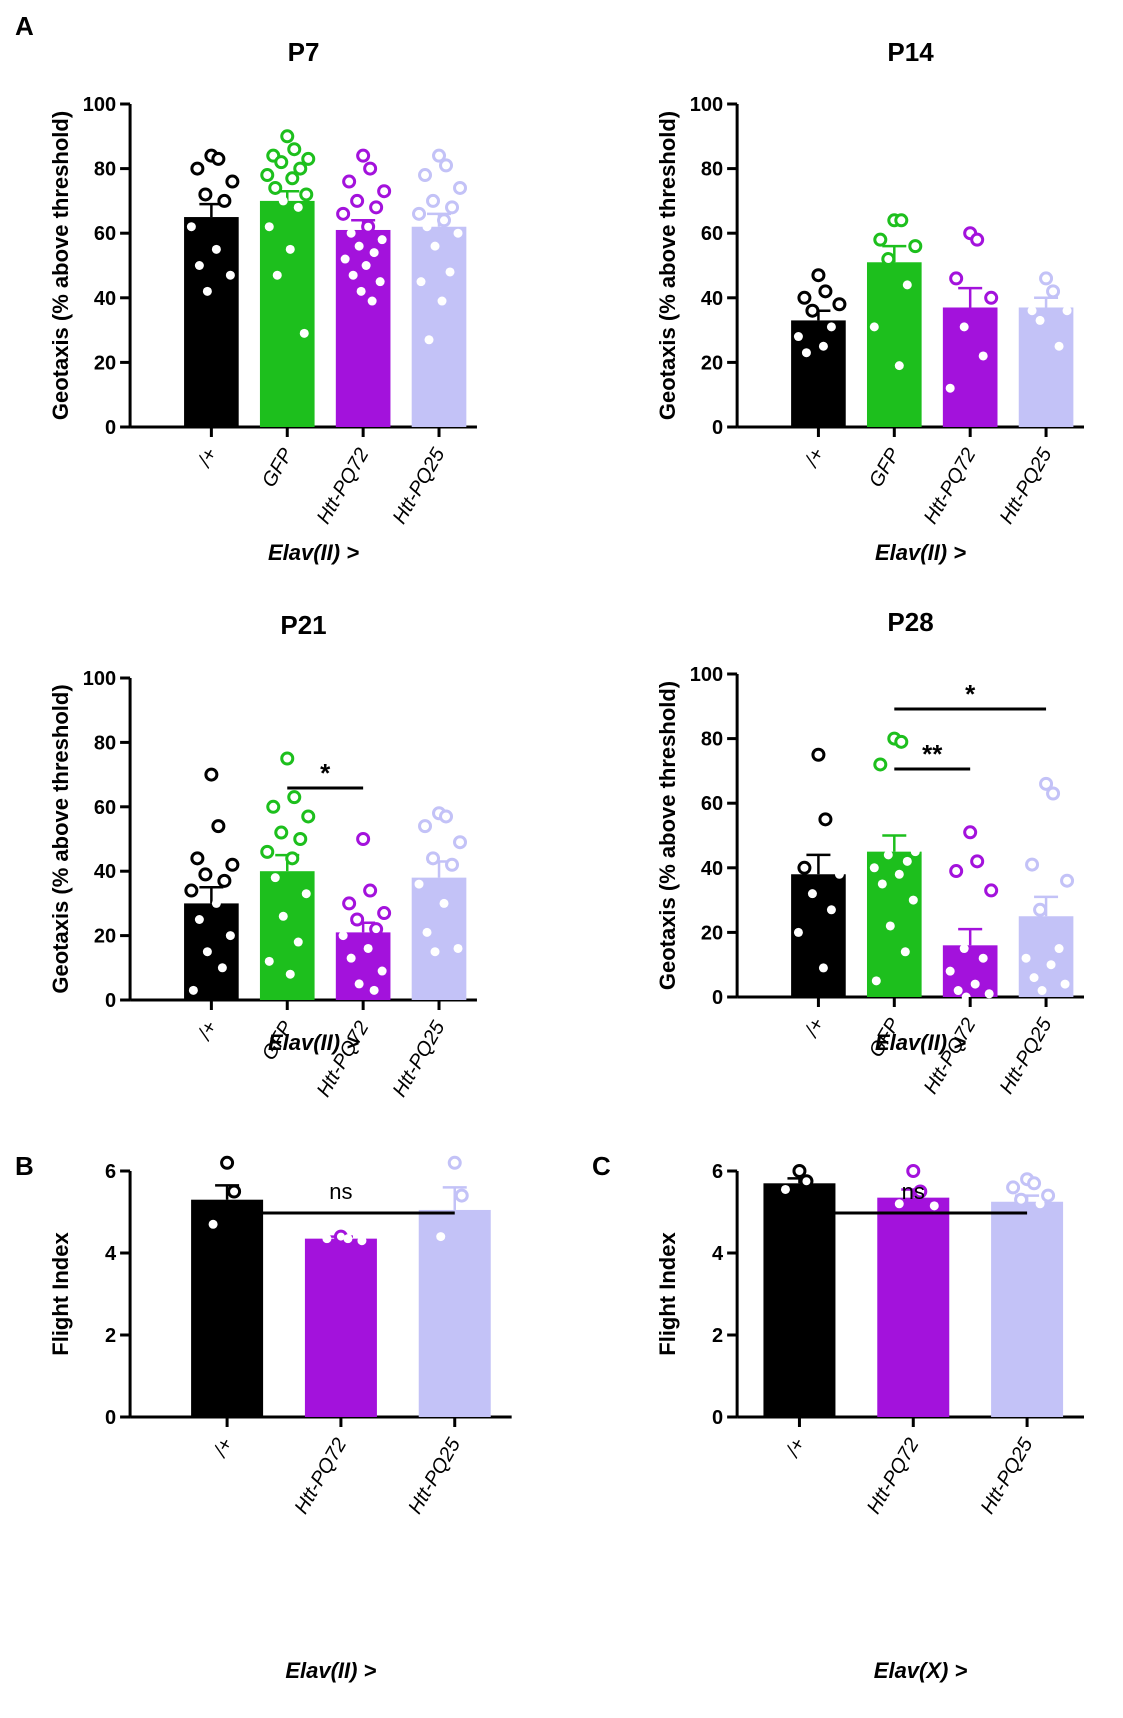 Image resolution: width=1123 pixels, height=1718 pixels. Describe the element at coordinates (105, 743) in the screenshot. I see `y-tick-label: 80` at that location.